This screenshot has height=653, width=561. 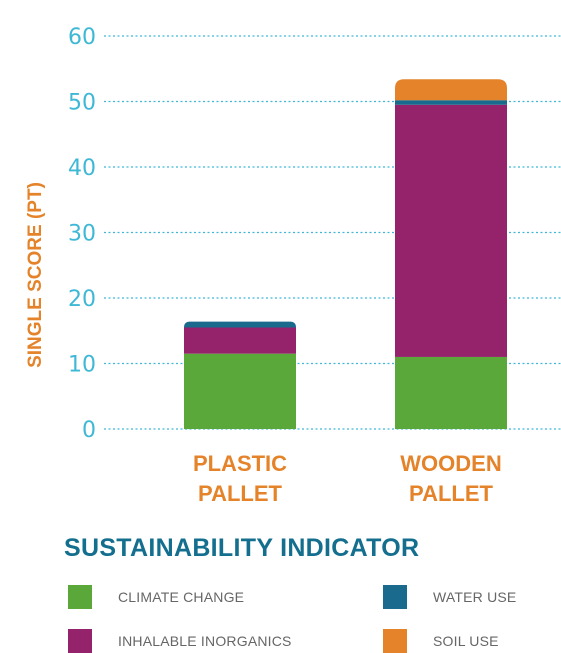 I want to click on legend-swatch-inhalable-inorganics, so click(x=80, y=641).